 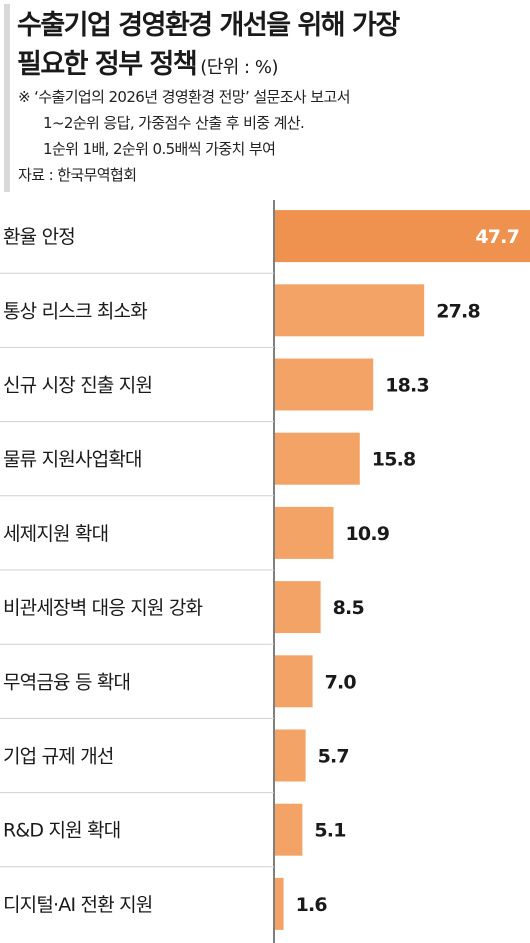 I want to click on value-label: 1.6, so click(x=312, y=905).